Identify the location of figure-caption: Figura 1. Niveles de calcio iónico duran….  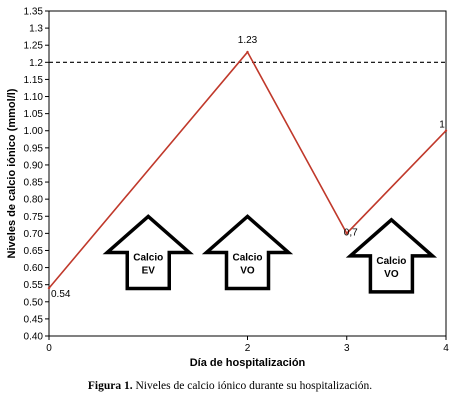
(230, 386).